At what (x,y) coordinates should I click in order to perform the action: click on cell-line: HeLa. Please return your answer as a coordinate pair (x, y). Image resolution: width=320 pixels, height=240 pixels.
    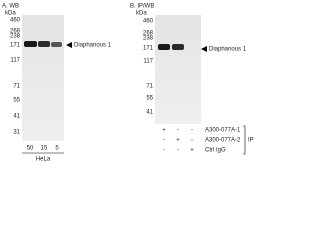
    Looking at the image, I should click on (43, 160).